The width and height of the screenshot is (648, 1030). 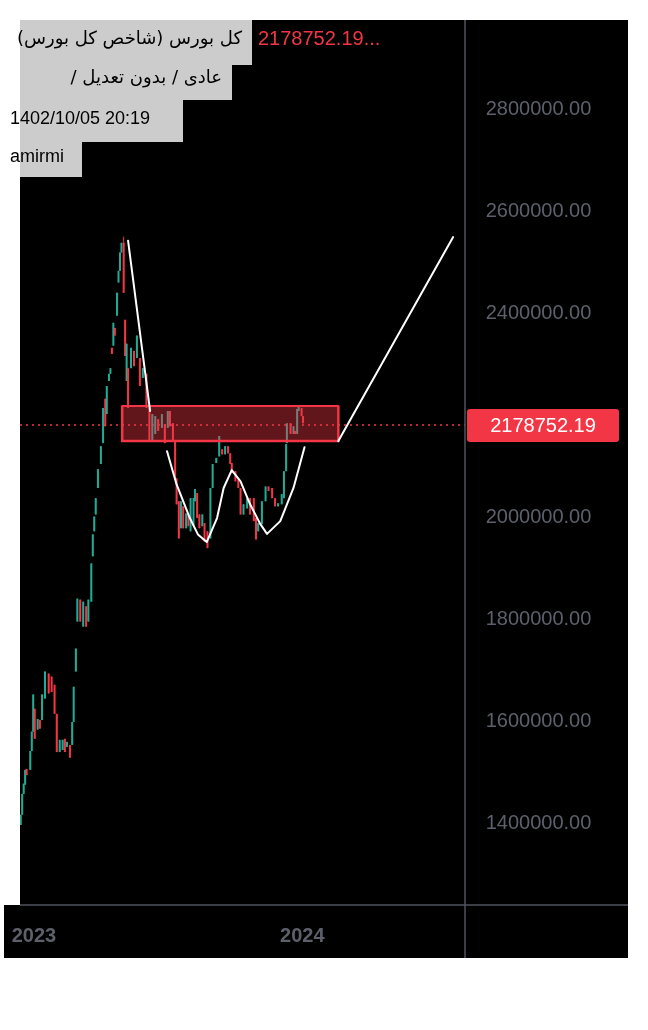 What do you see at coordinates (303, 935) in the screenshot?
I see `x-tick-label: 2024` at bounding box center [303, 935].